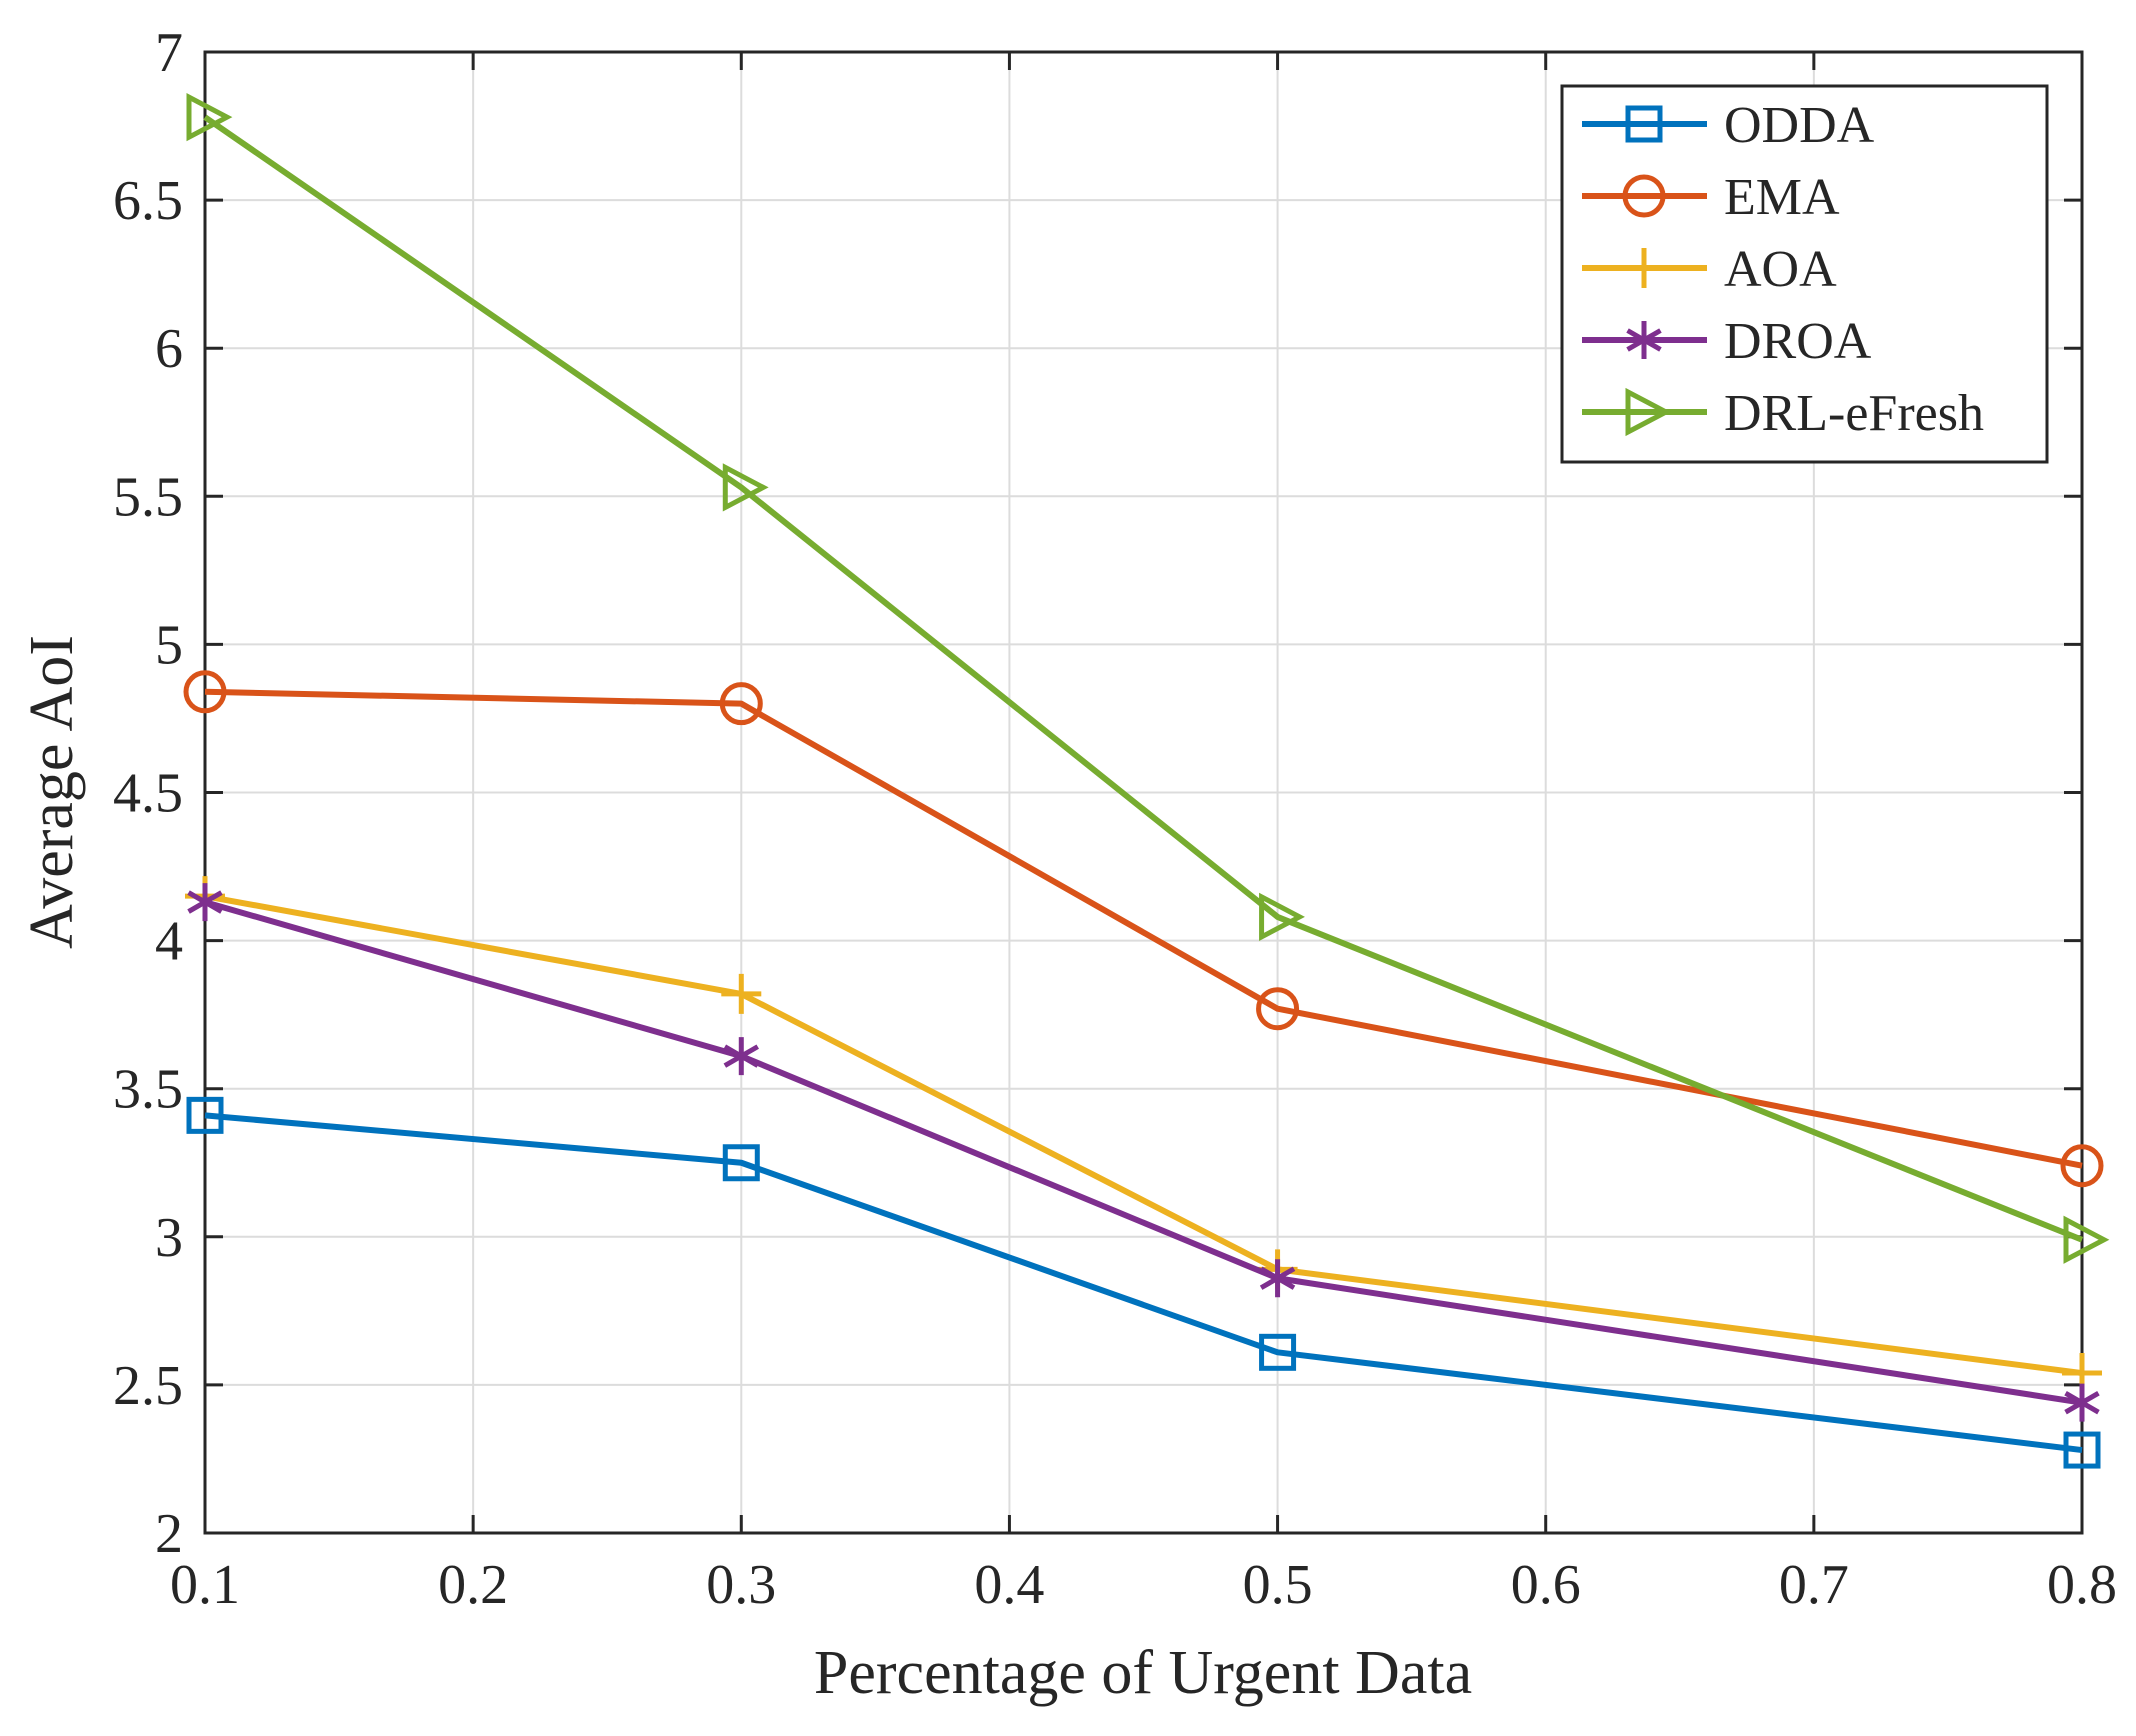 The height and width of the screenshot is (1736, 2136). Describe the element at coordinates (169, 942) in the screenshot. I see `y-tick-label: 4` at that location.